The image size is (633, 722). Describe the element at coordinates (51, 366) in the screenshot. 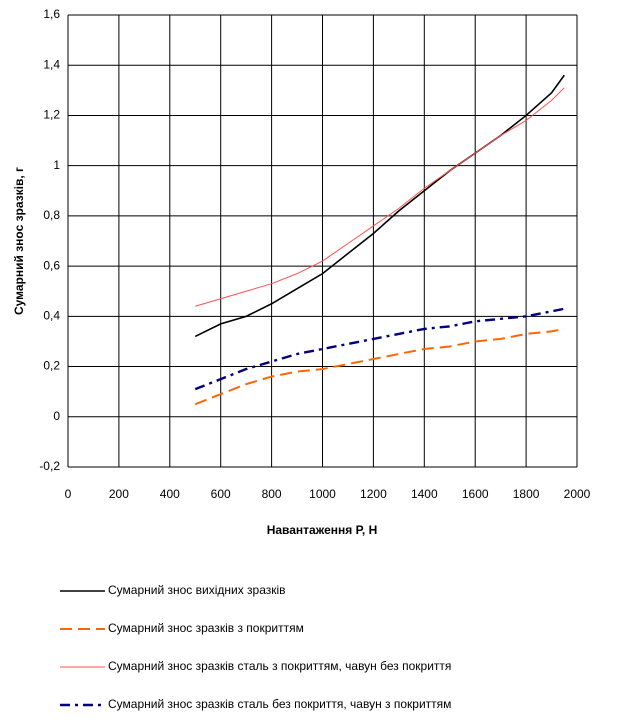

I see `y-tick-label: 0,2` at that location.